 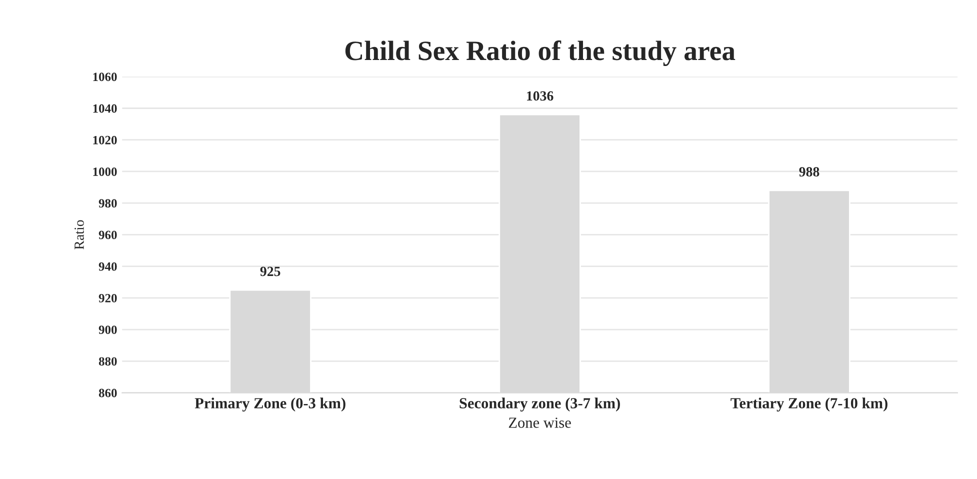 What do you see at coordinates (540, 405) in the screenshot?
I see `x-tick-label: Secondary zone (3-7 km)` at bounding box center [540, 405].